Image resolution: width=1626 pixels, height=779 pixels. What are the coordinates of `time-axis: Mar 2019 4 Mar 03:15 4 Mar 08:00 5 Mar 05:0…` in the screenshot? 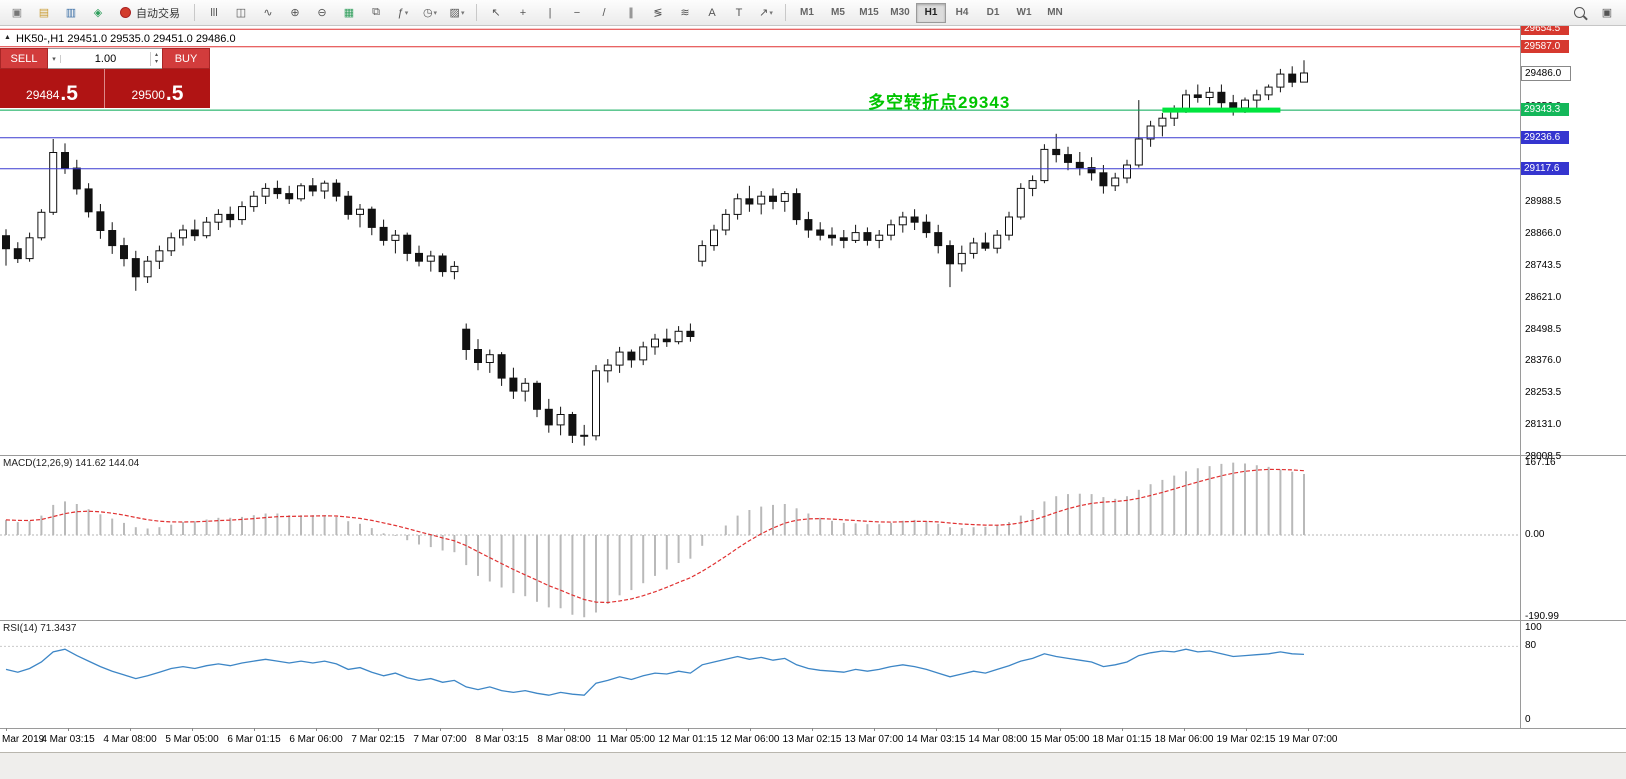 It's located at (760, 740).